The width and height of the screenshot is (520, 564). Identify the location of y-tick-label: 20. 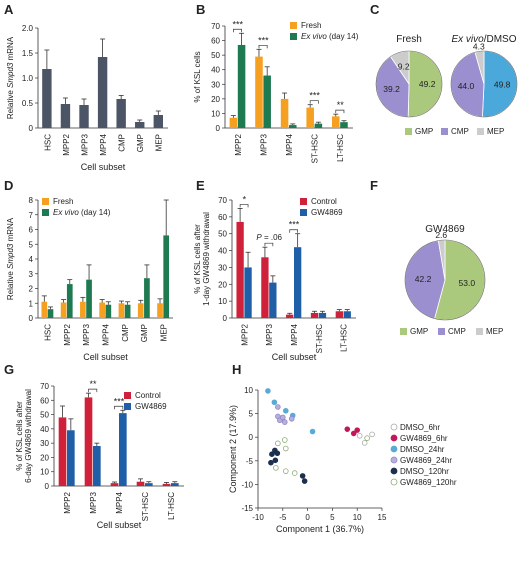
(222, 284).